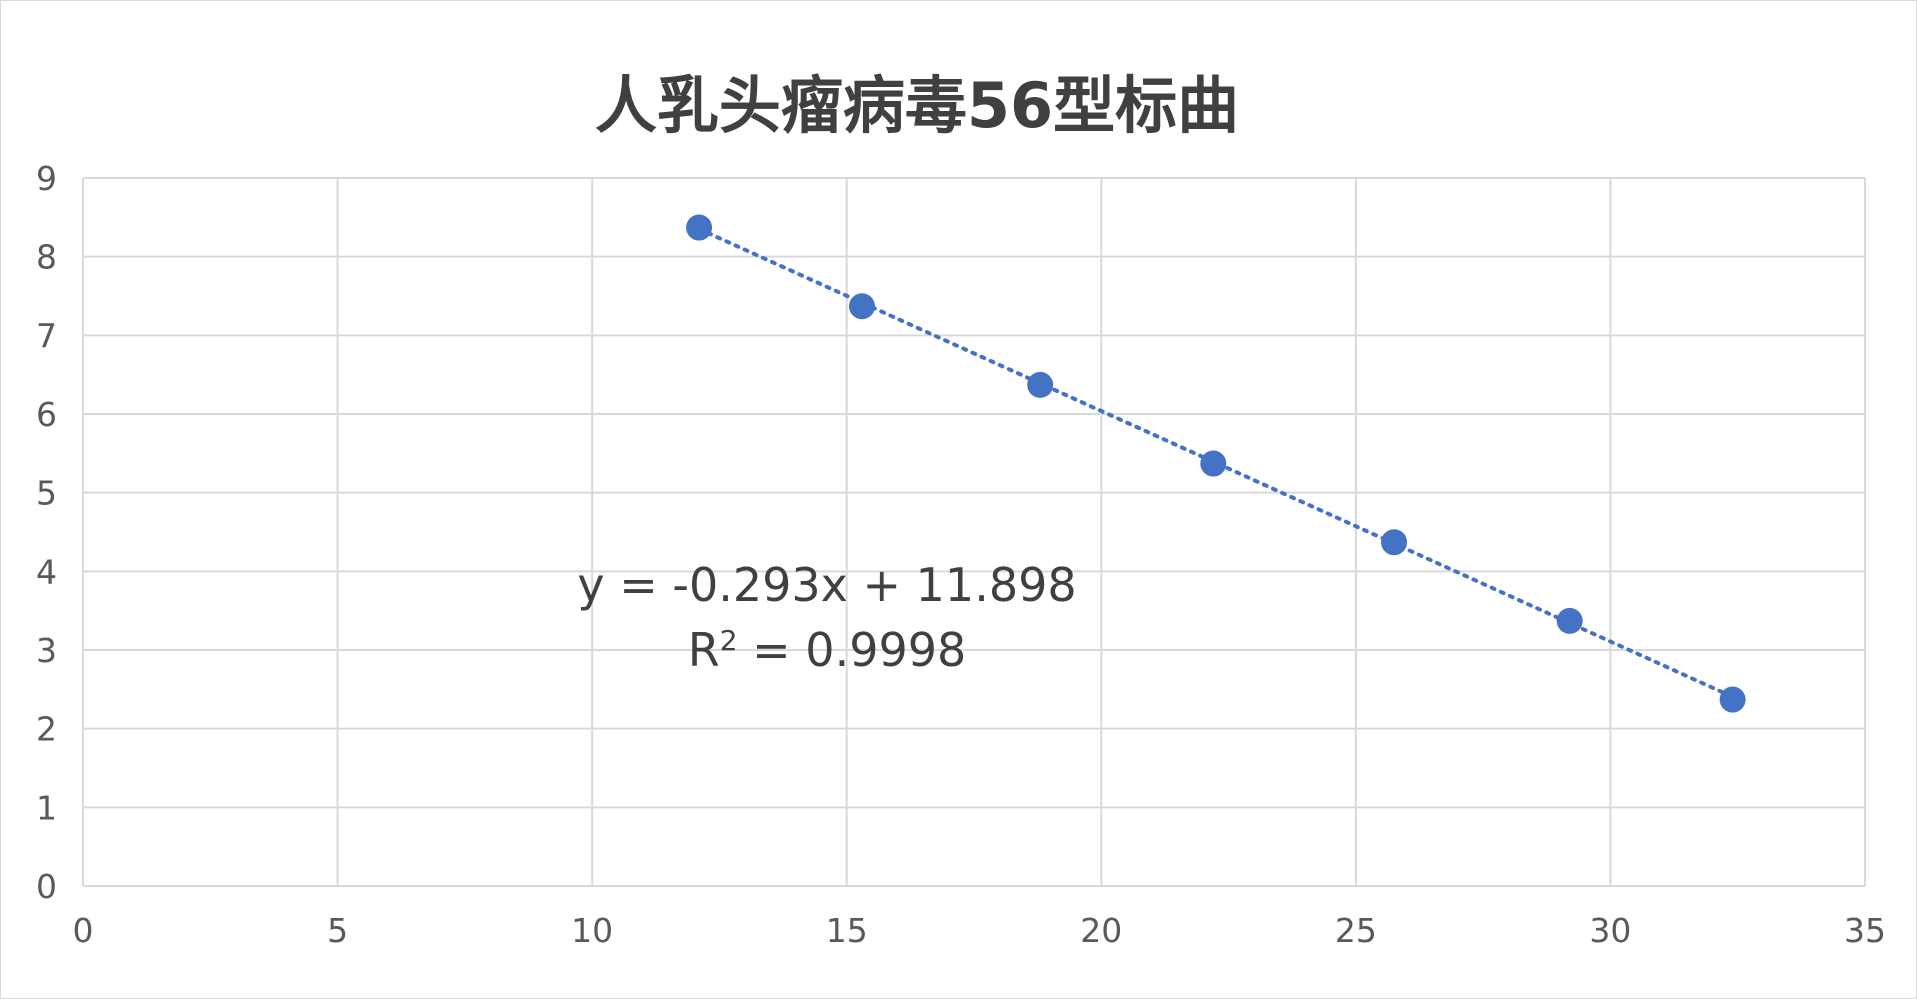 The height and width of the screenshot is (999, 1917). What do you see at coordinates (46, 335) in the screenshot?
I see `y-tick-label: 7` at bounding box center [46, 335].